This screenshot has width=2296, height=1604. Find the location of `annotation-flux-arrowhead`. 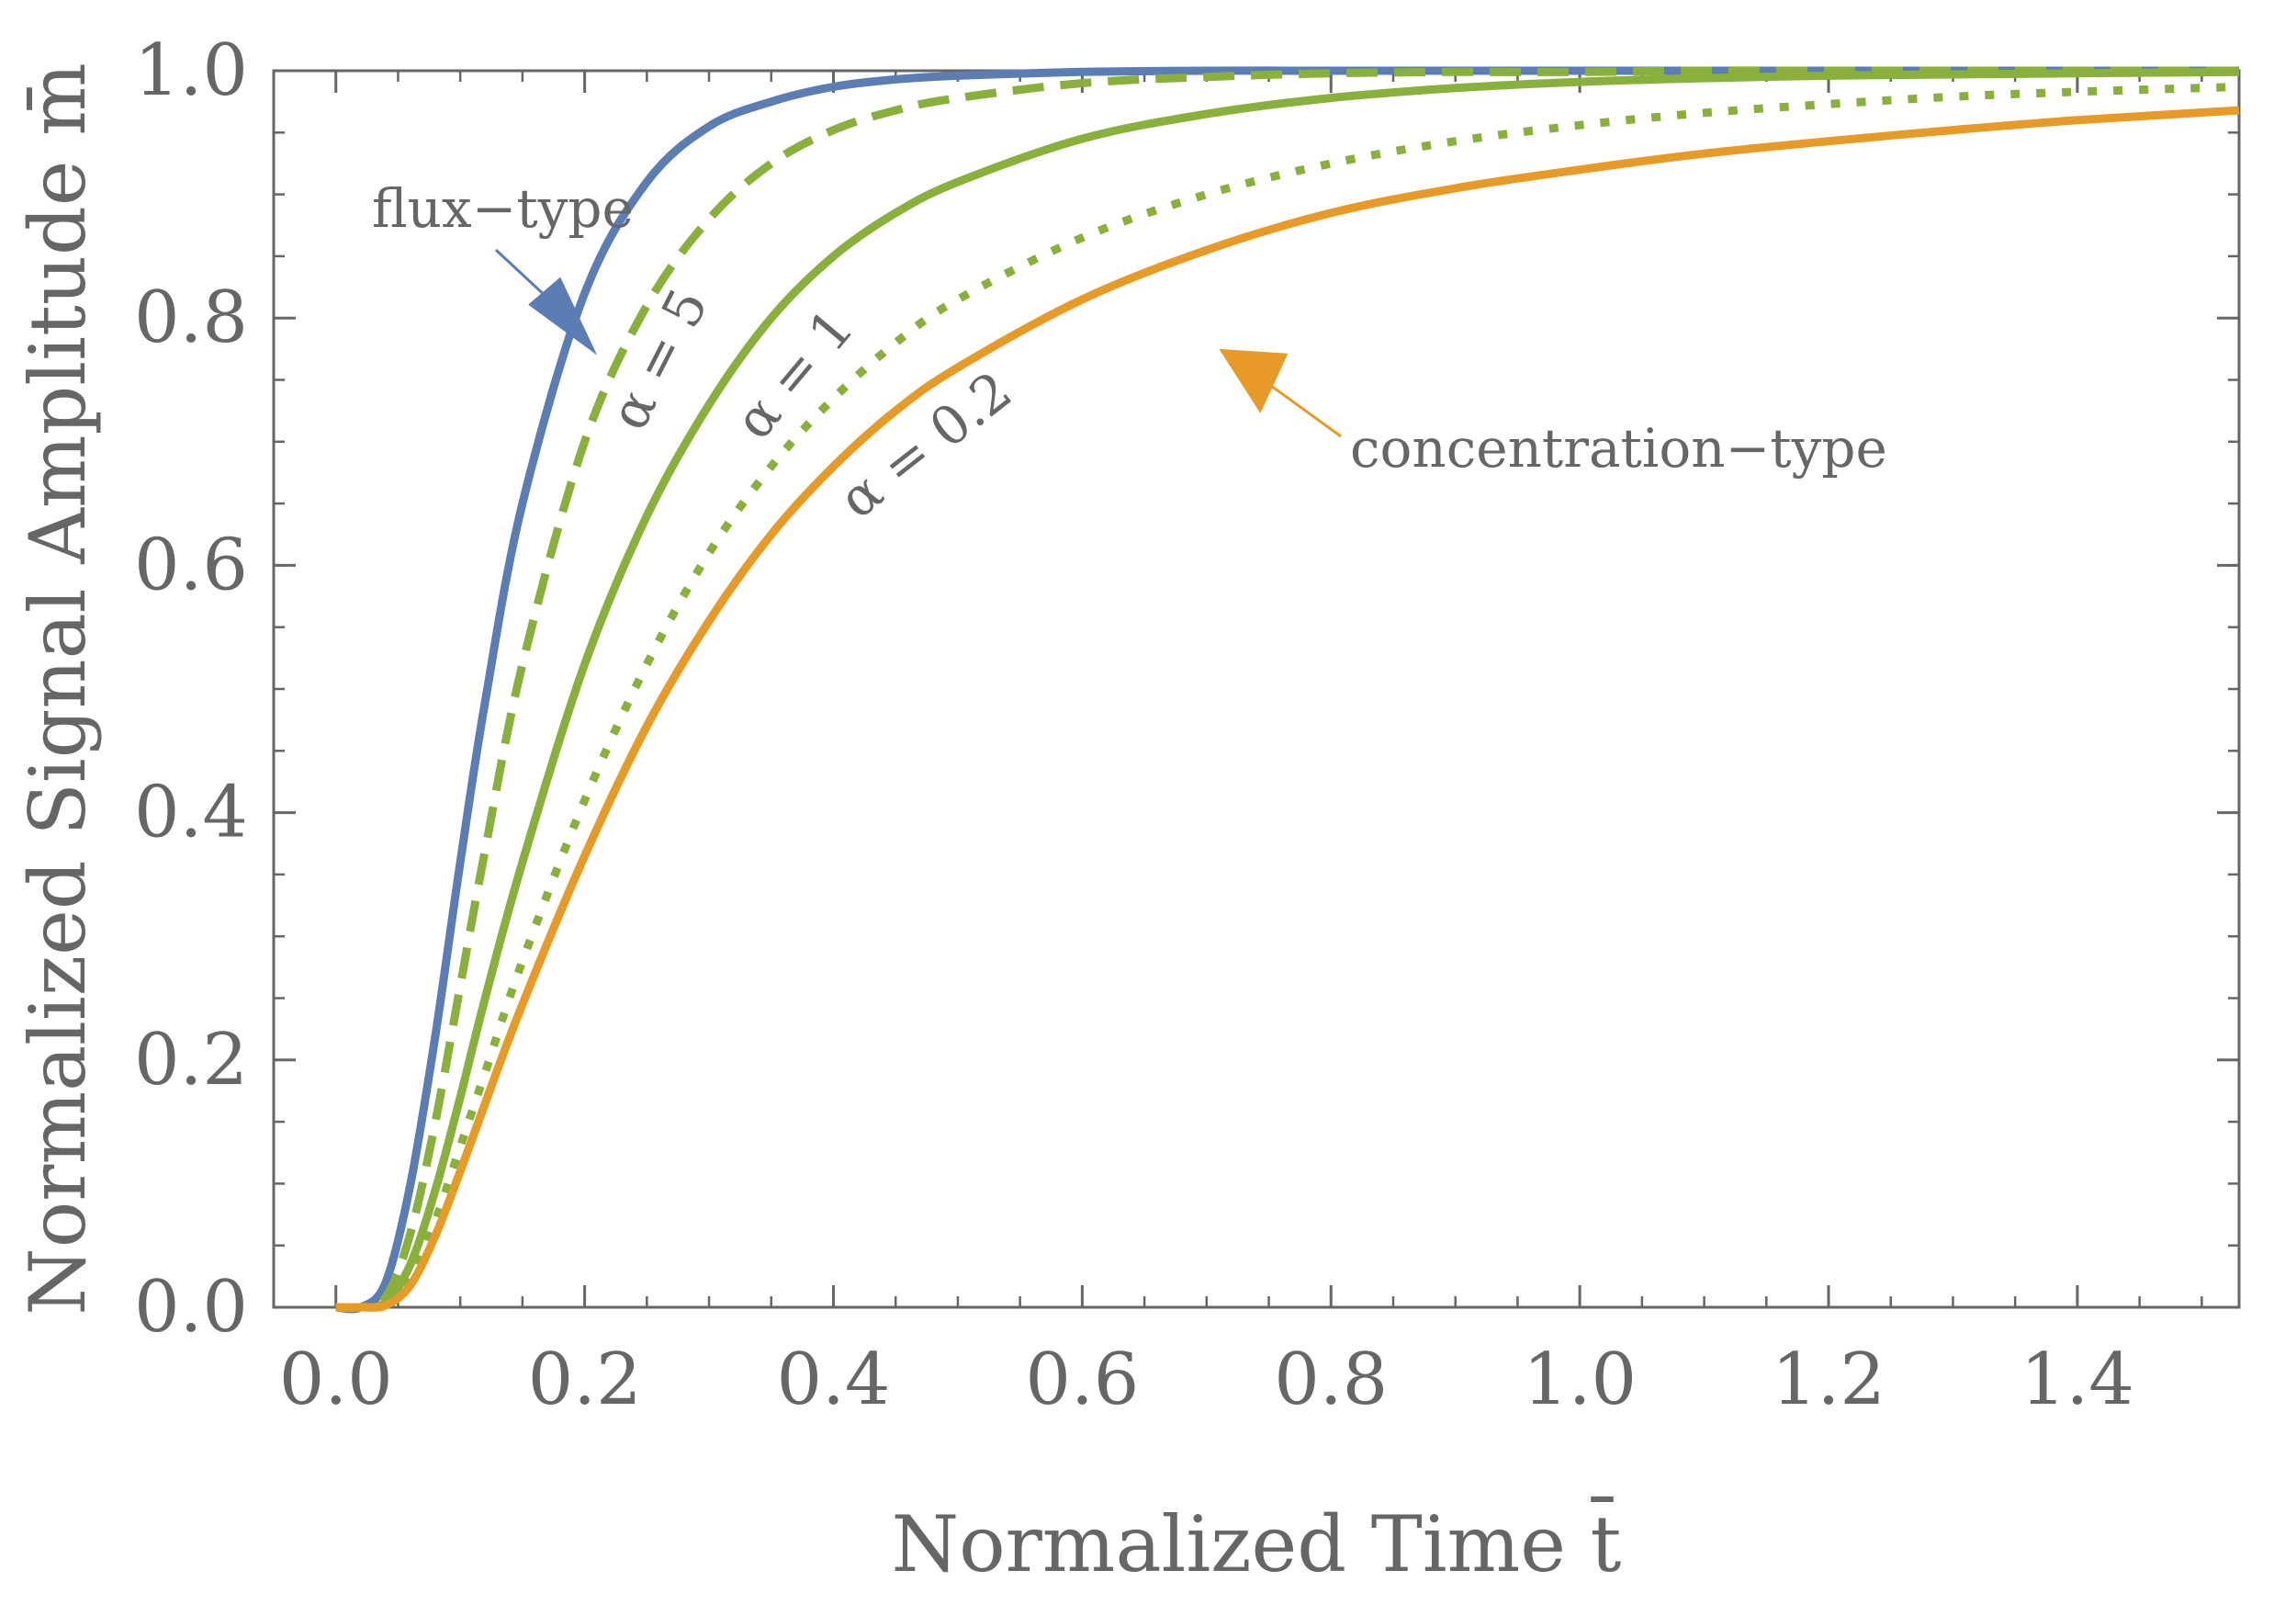

annotation-flux-arrowhead is located at coordinates (563, 316).